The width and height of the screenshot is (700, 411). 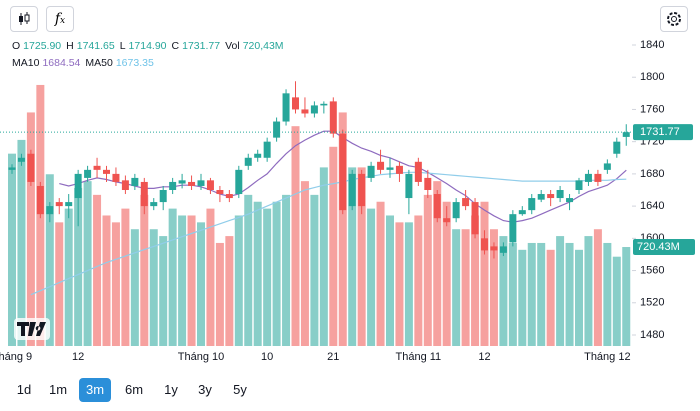 What do you see at coordinates (663, 132) in the screenshot?
I see `last-price-box` at bounding box center [663, 132].